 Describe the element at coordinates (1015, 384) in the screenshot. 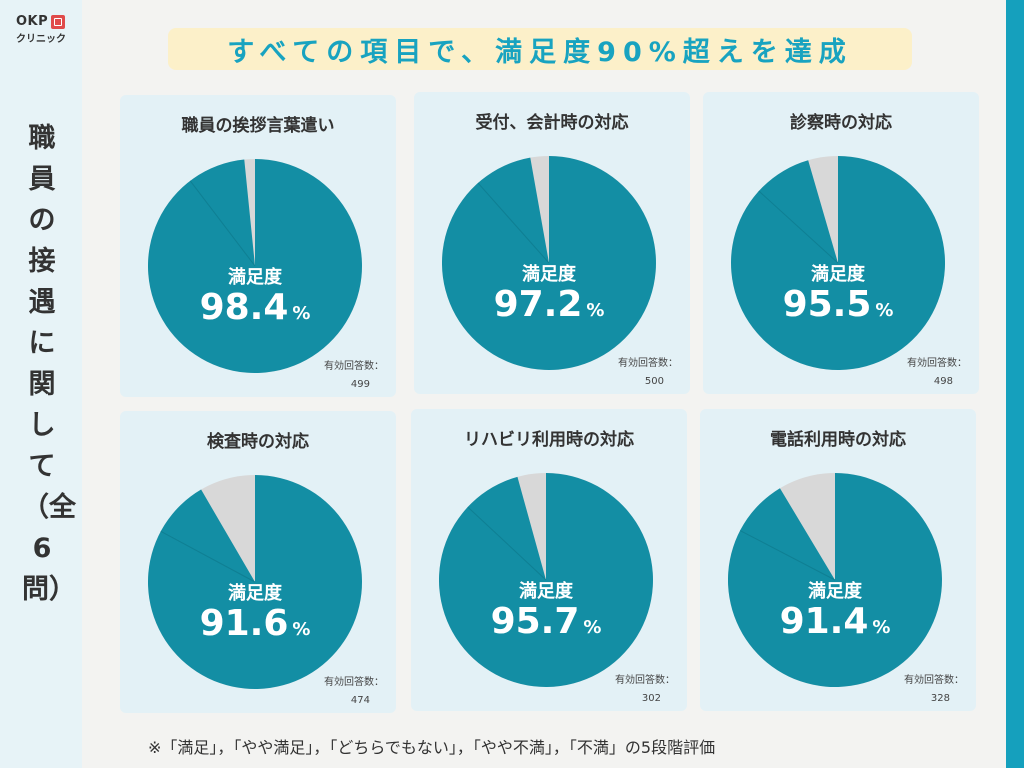

I see `right-accent-bar` at that location.